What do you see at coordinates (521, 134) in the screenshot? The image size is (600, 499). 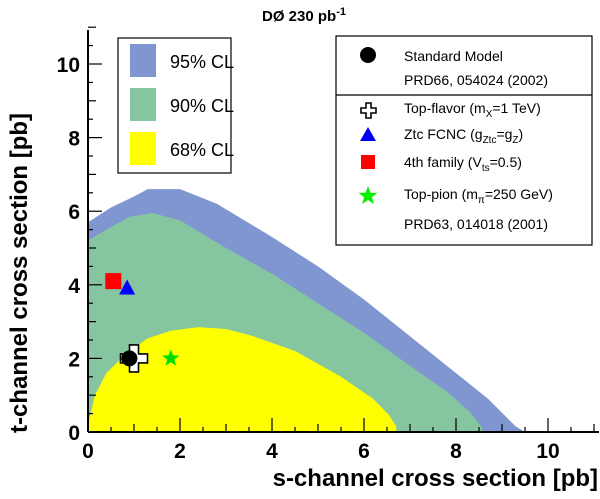 I see `legend-ztc-post: )` at bounding box center [521, 134].